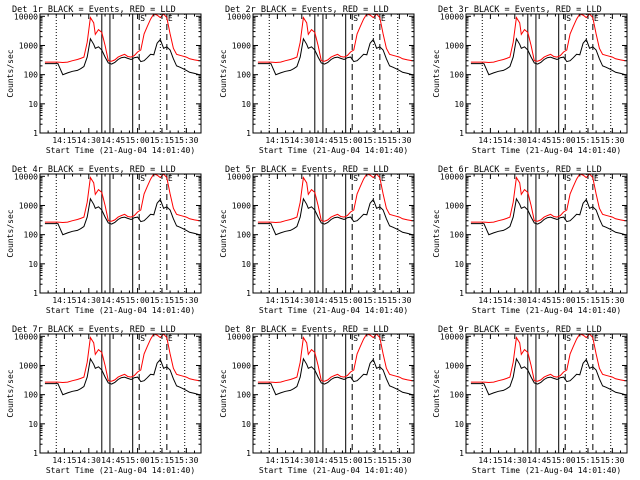 This screenshot has width=640, height=480. I want to click on panel-title: Det 3r BLACK = Events, RED = LLD, so click(520, 10).